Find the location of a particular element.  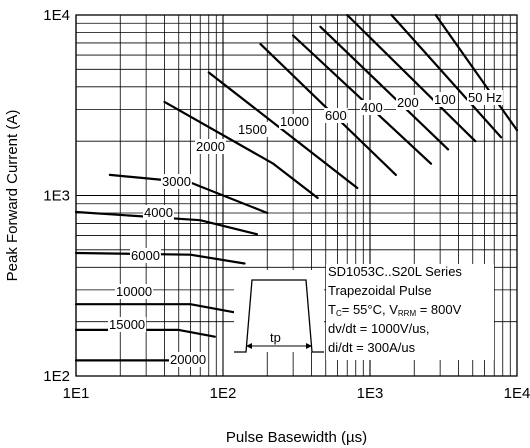

curve-label-100: 100 is located at coordinates (445, 99).